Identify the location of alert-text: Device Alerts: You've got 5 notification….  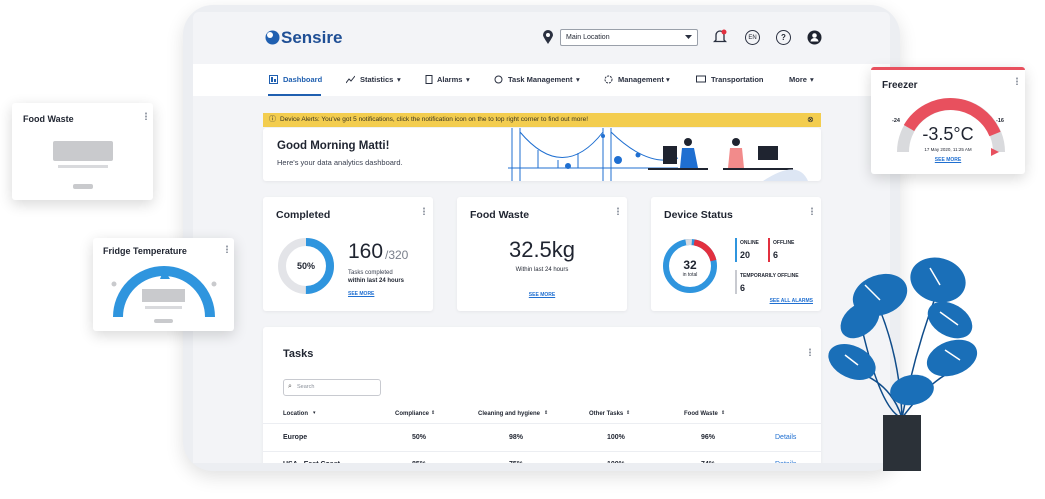
(434, 119).